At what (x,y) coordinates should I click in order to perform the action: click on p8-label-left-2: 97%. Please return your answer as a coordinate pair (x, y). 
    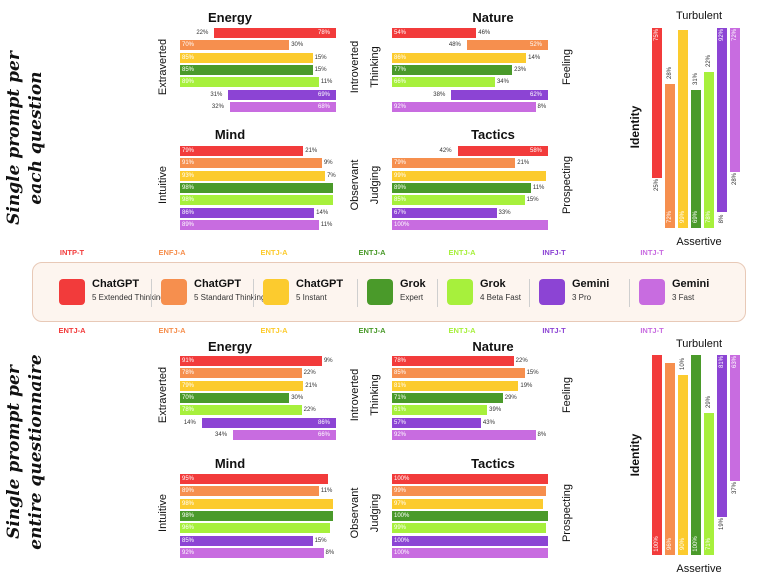
    Looking at the image, I should click on (400, 503).